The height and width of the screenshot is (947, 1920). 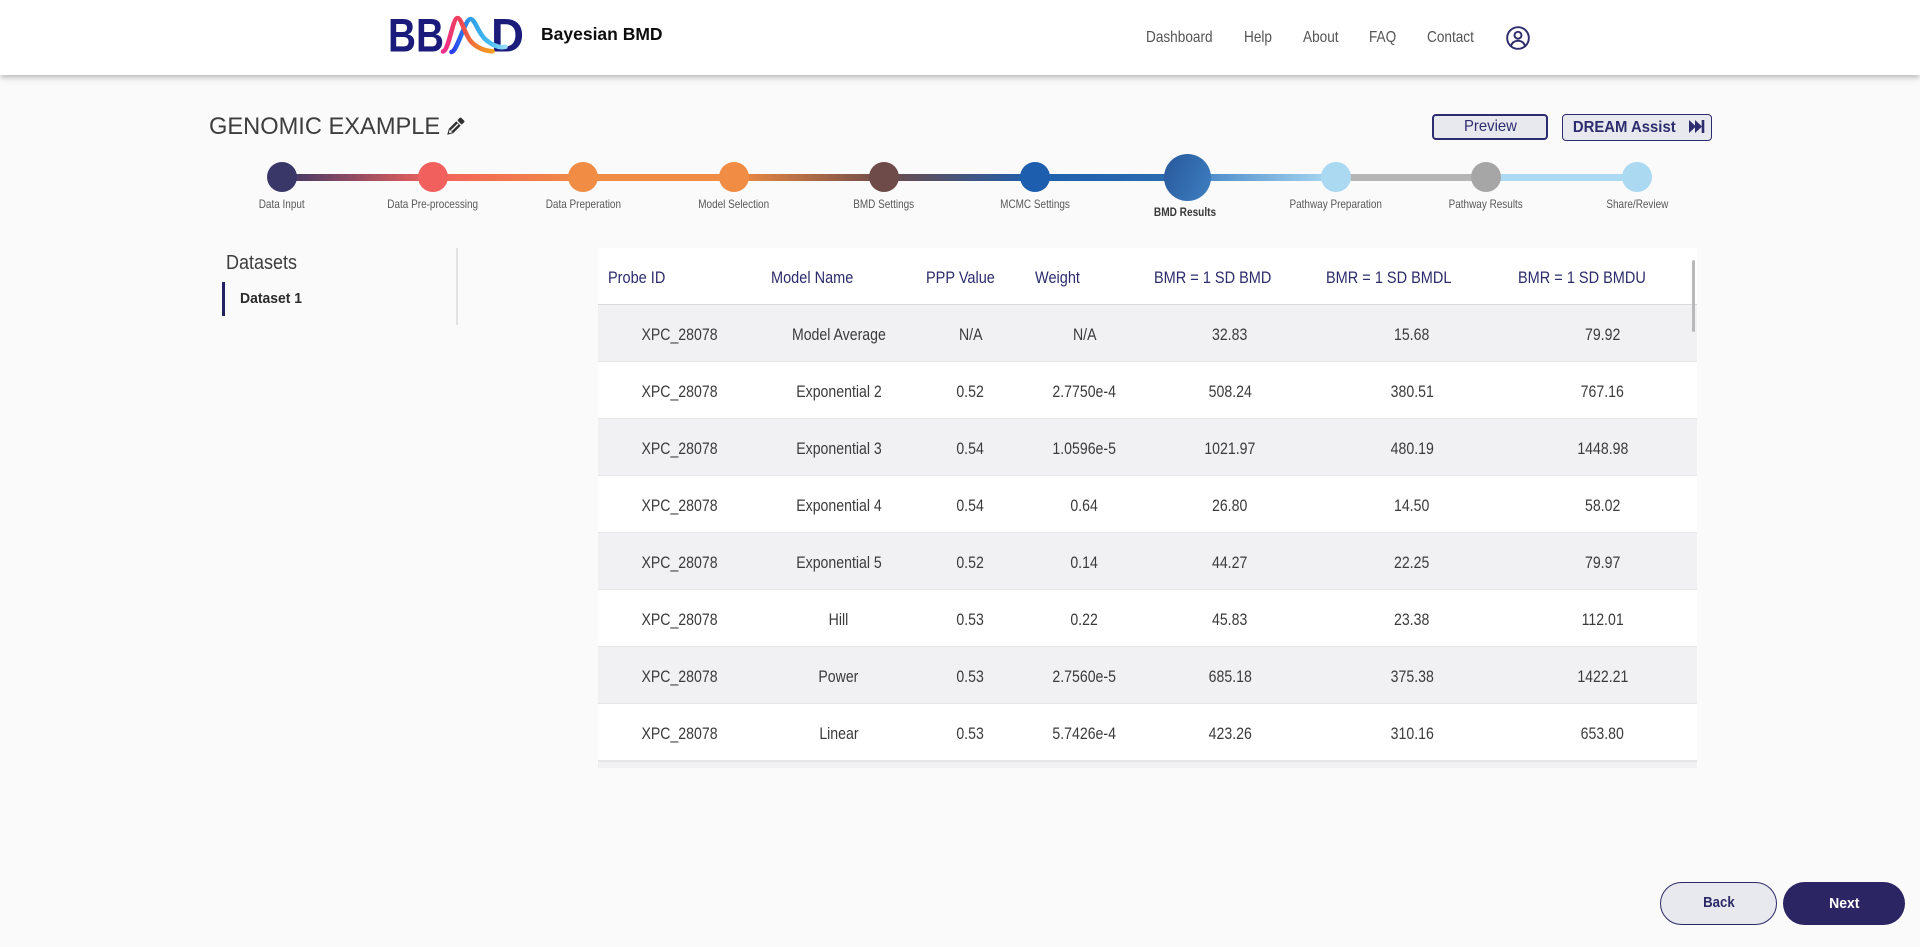 I want to click on svg-text: BB, so click(x=416, y=34).